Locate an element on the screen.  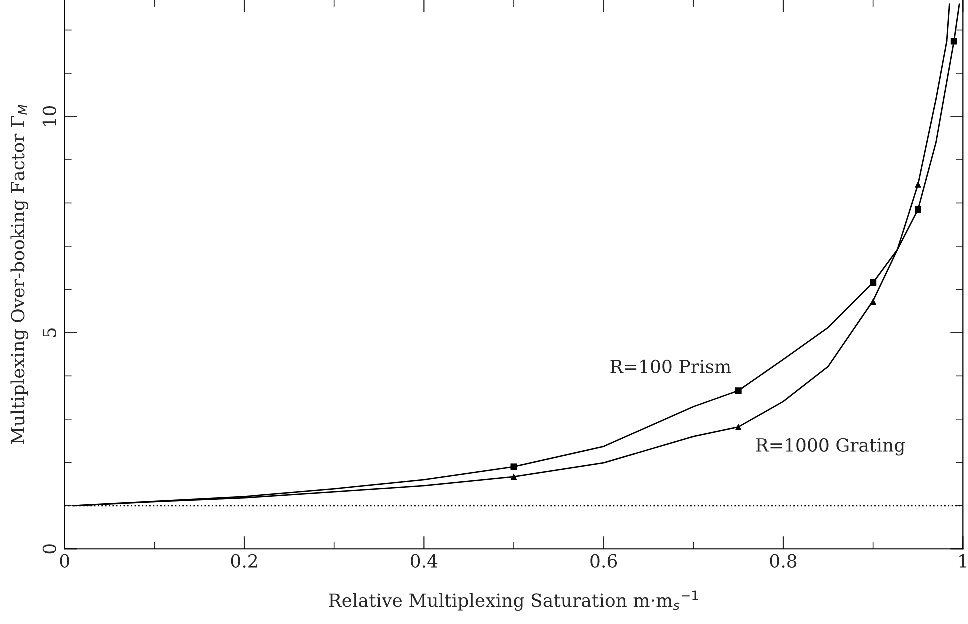
y-tick-label: 10 is located at coordinates (49, 116).